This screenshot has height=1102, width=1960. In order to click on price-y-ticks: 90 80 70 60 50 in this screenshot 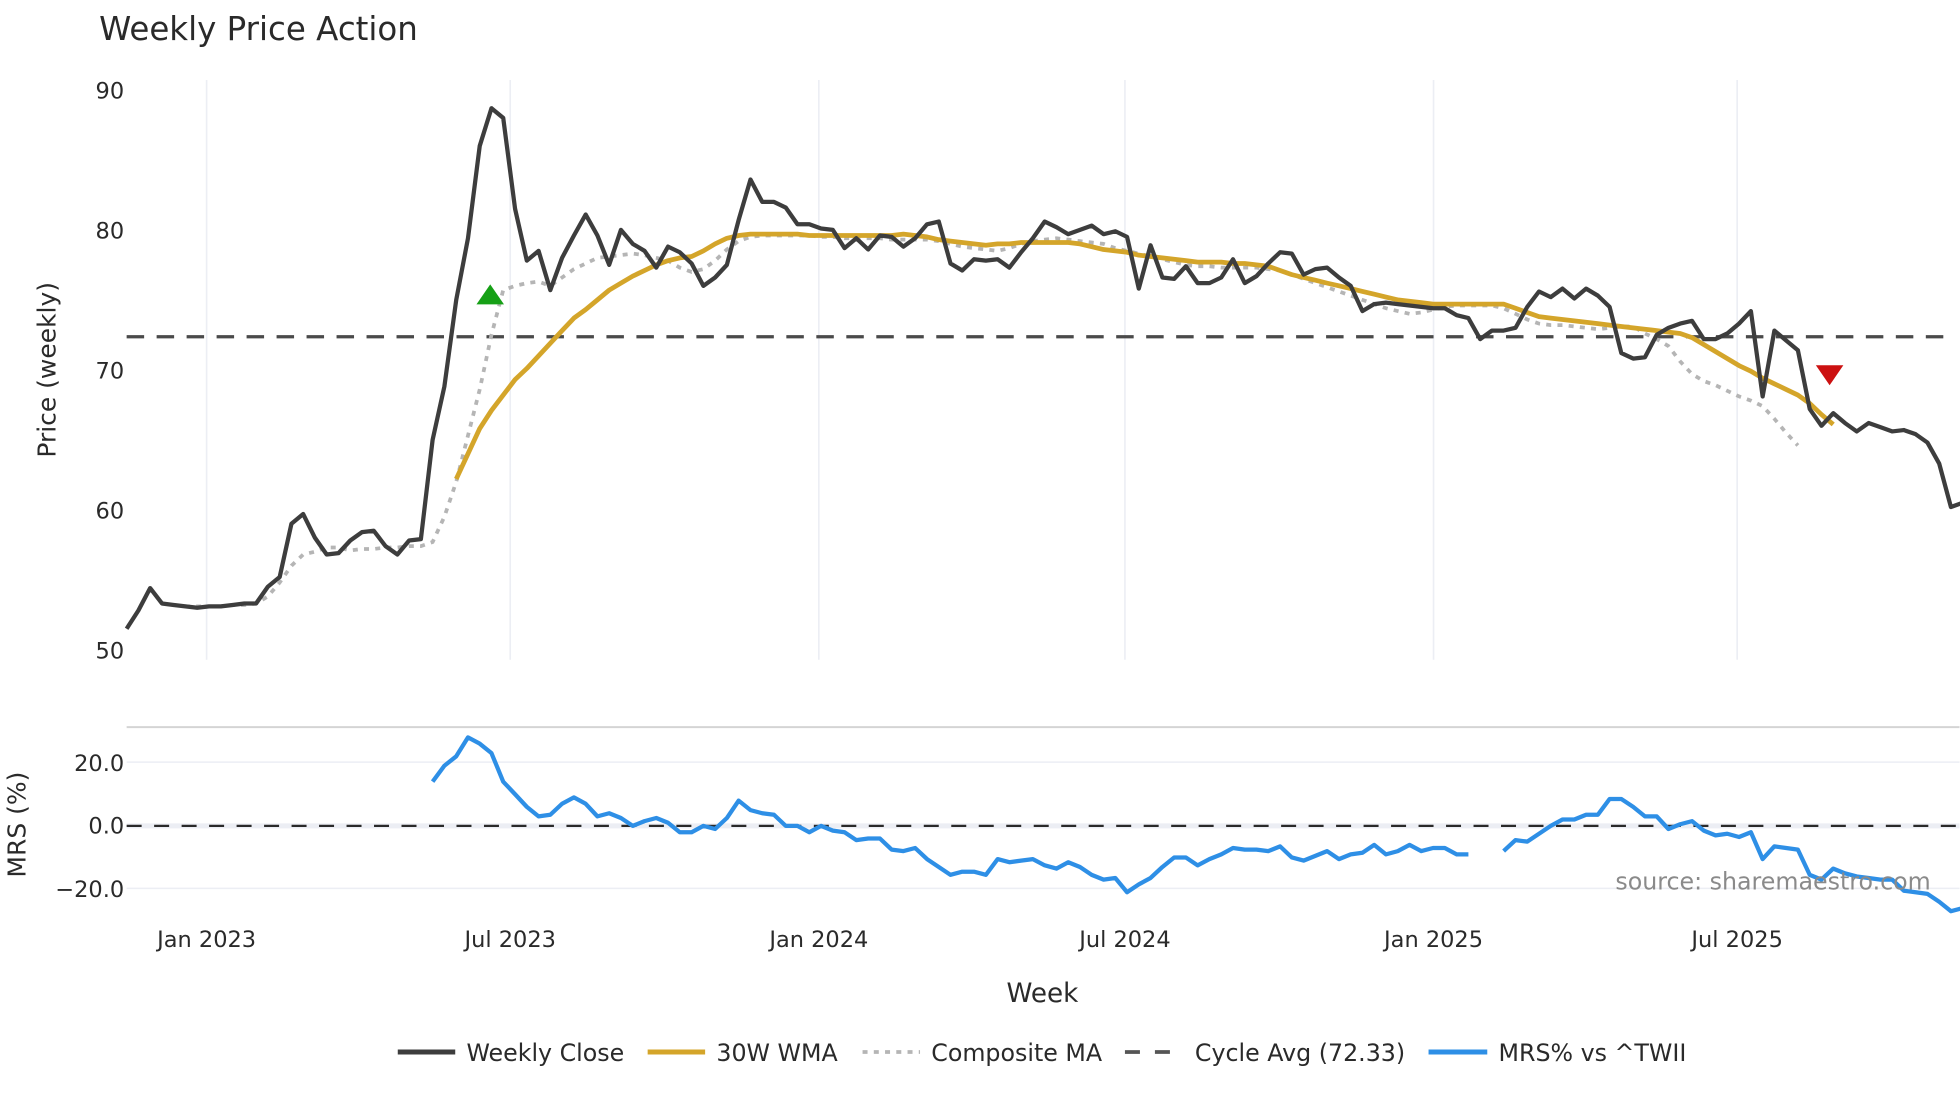, I will do `click(110, 372)`.